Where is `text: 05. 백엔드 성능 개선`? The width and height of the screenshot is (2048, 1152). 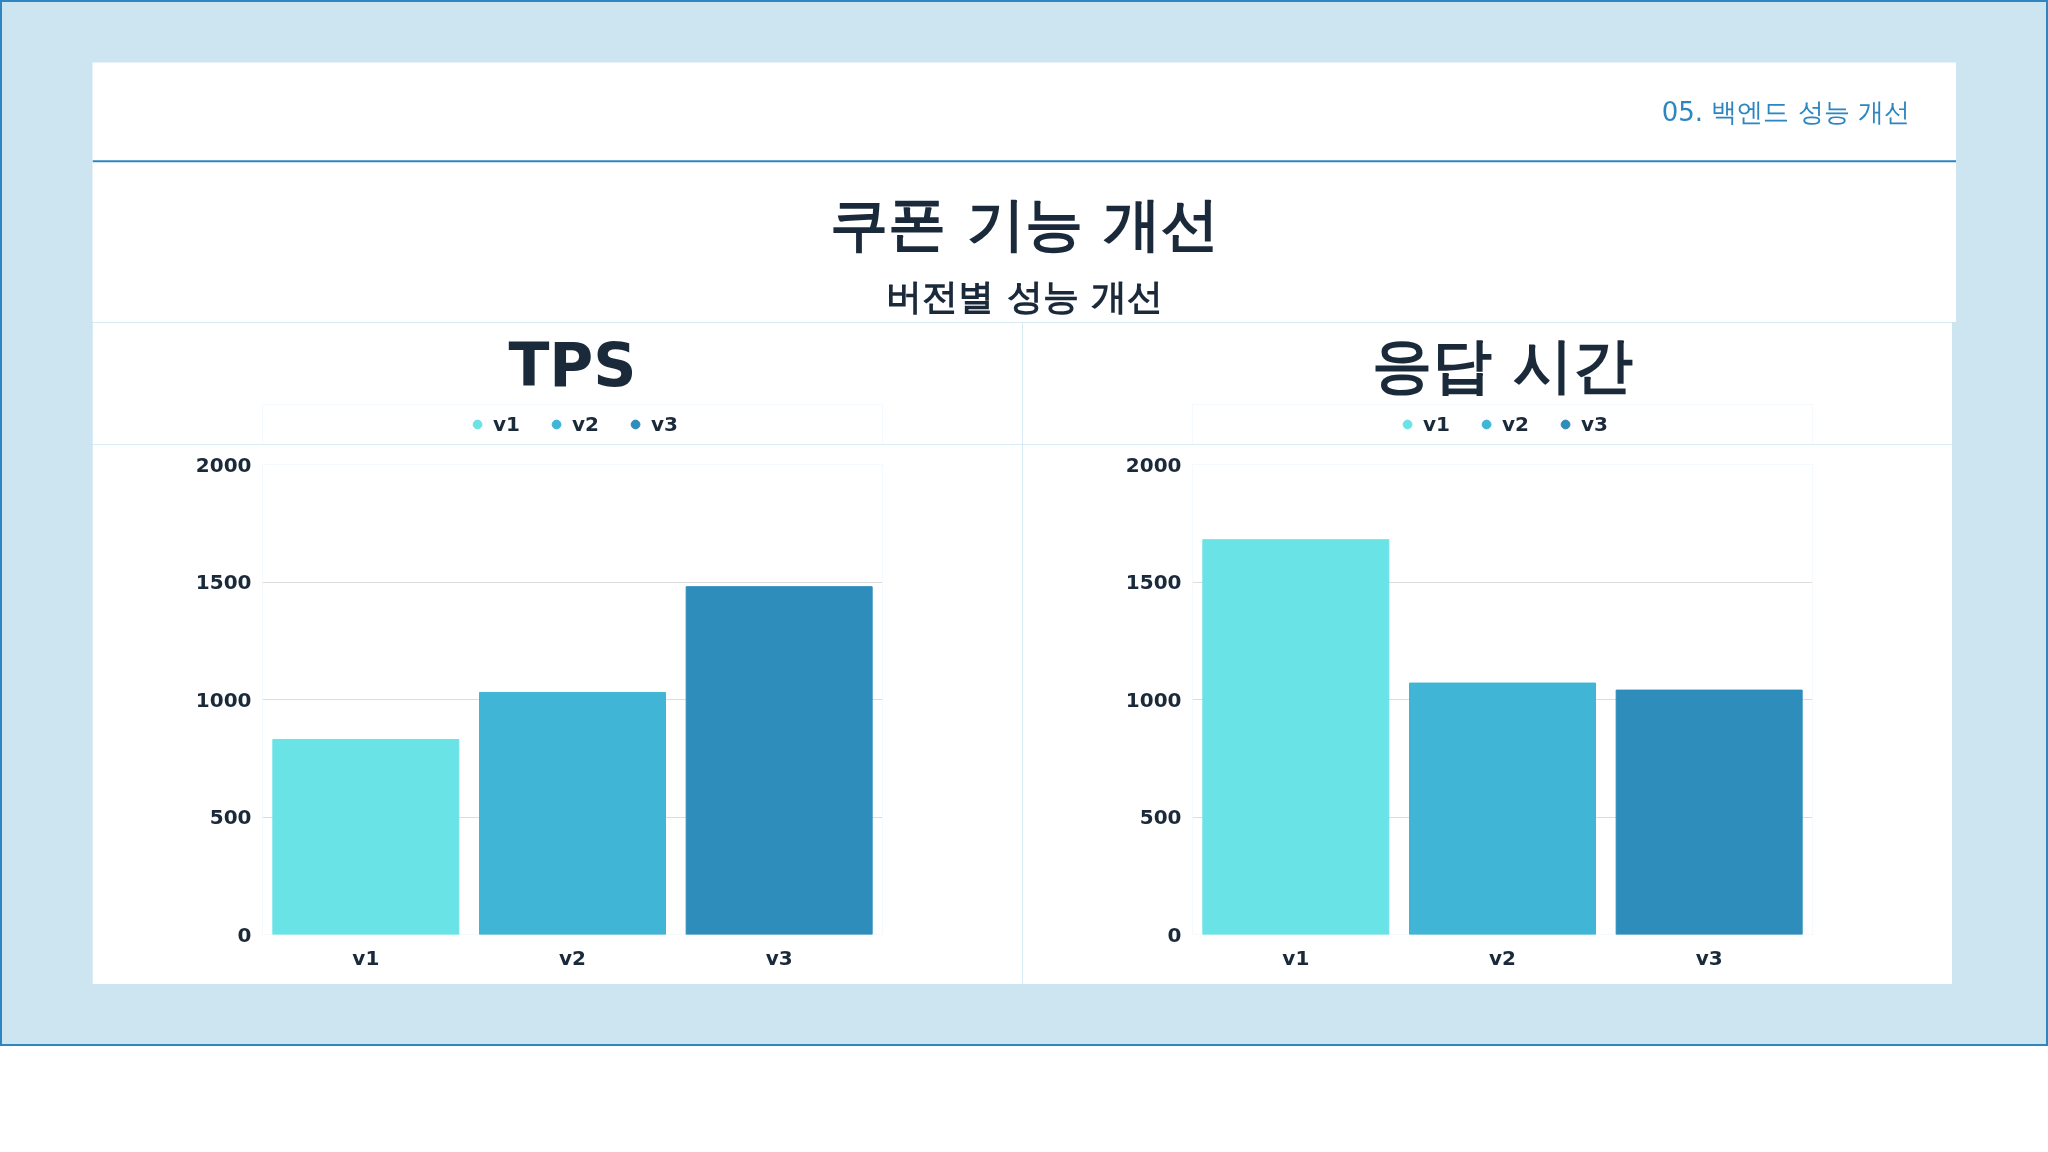 text: 05. 백엔드 성능 개선 is located at coordinates (1785, 111).